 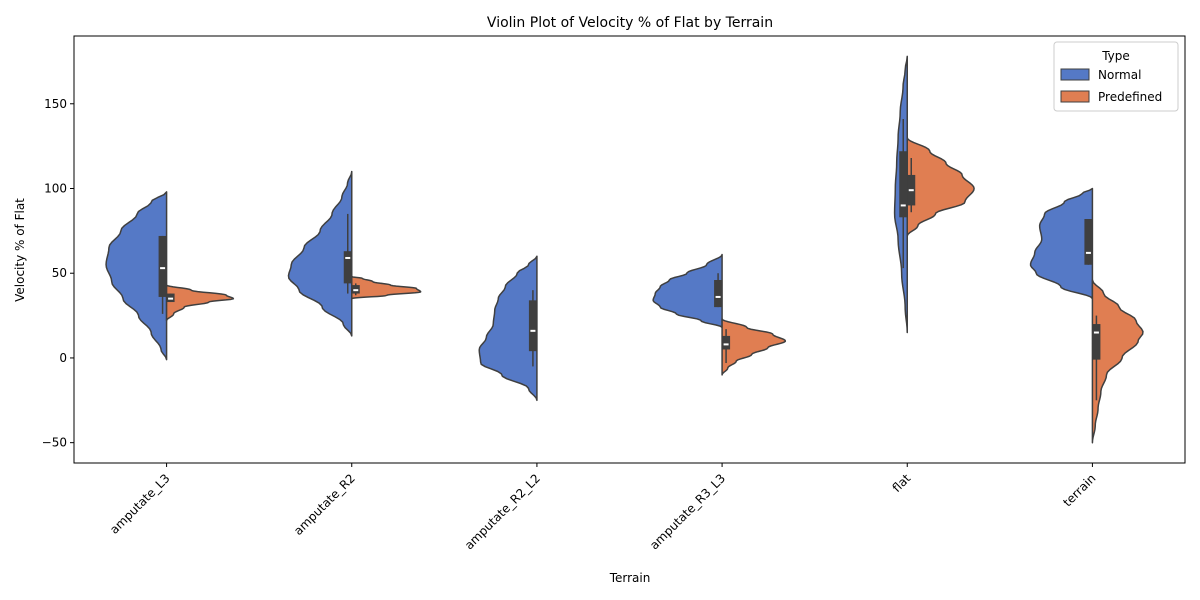 I want to click on legend-title: Type, so click(x=1115, y=56).